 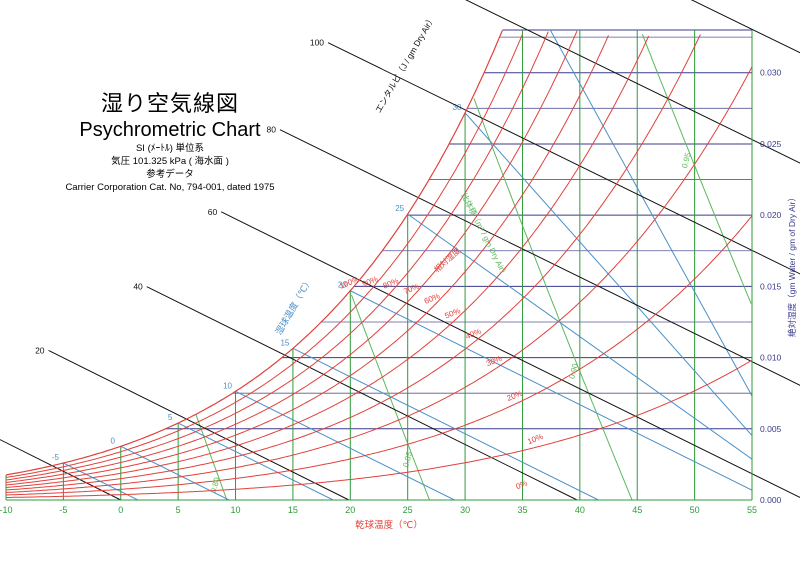 What do you see at coordinates (40, 350) in the screenshot?
I see `enthalpy-label: 20` at bounding box center [40, 350].